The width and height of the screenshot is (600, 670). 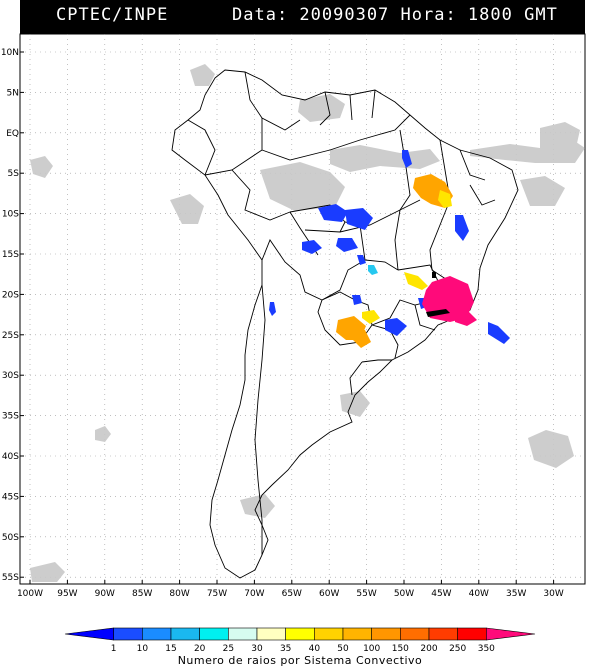 What do you see at coordinates (10, 336) in the screenshot?
I see `lat-label: 25S` at bounding box center [10, 336].